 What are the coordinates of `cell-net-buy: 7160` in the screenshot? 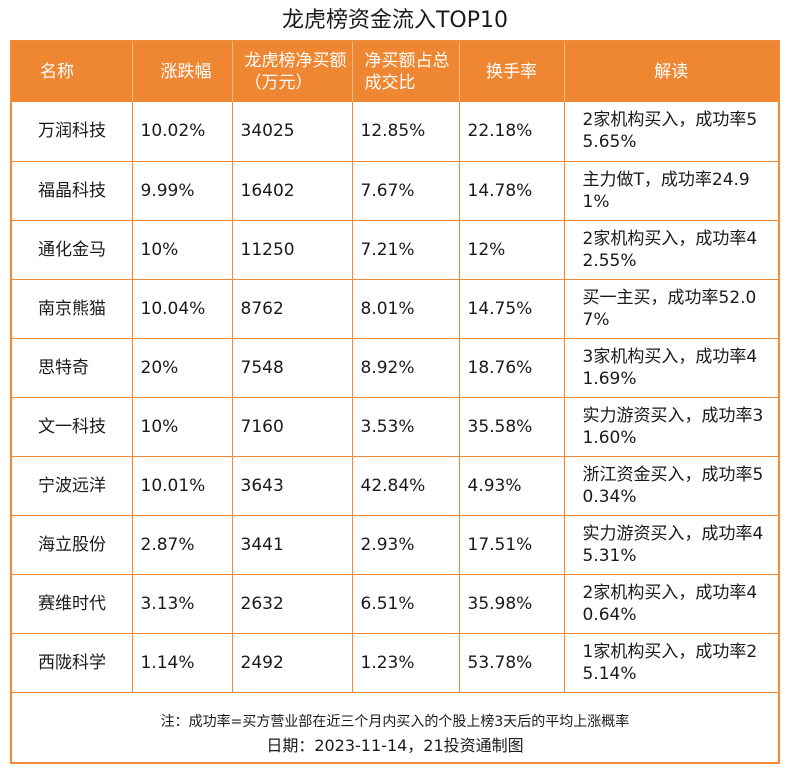 It's located at (292, 427).